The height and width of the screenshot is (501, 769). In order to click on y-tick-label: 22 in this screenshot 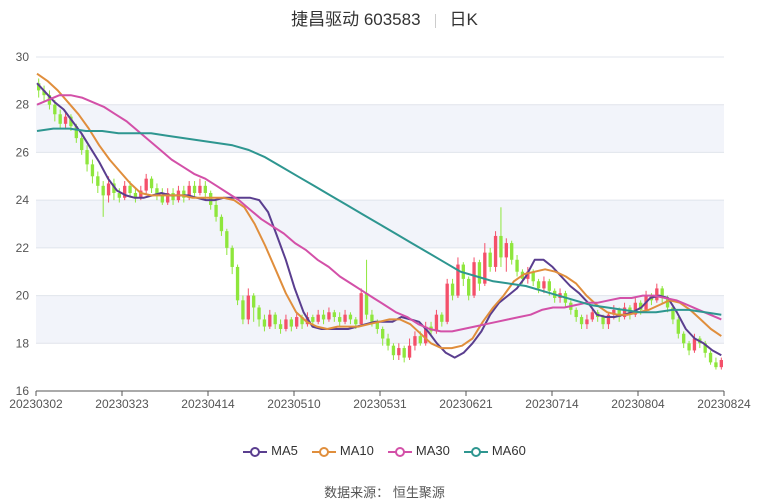, I will do `click(23, 248)`.